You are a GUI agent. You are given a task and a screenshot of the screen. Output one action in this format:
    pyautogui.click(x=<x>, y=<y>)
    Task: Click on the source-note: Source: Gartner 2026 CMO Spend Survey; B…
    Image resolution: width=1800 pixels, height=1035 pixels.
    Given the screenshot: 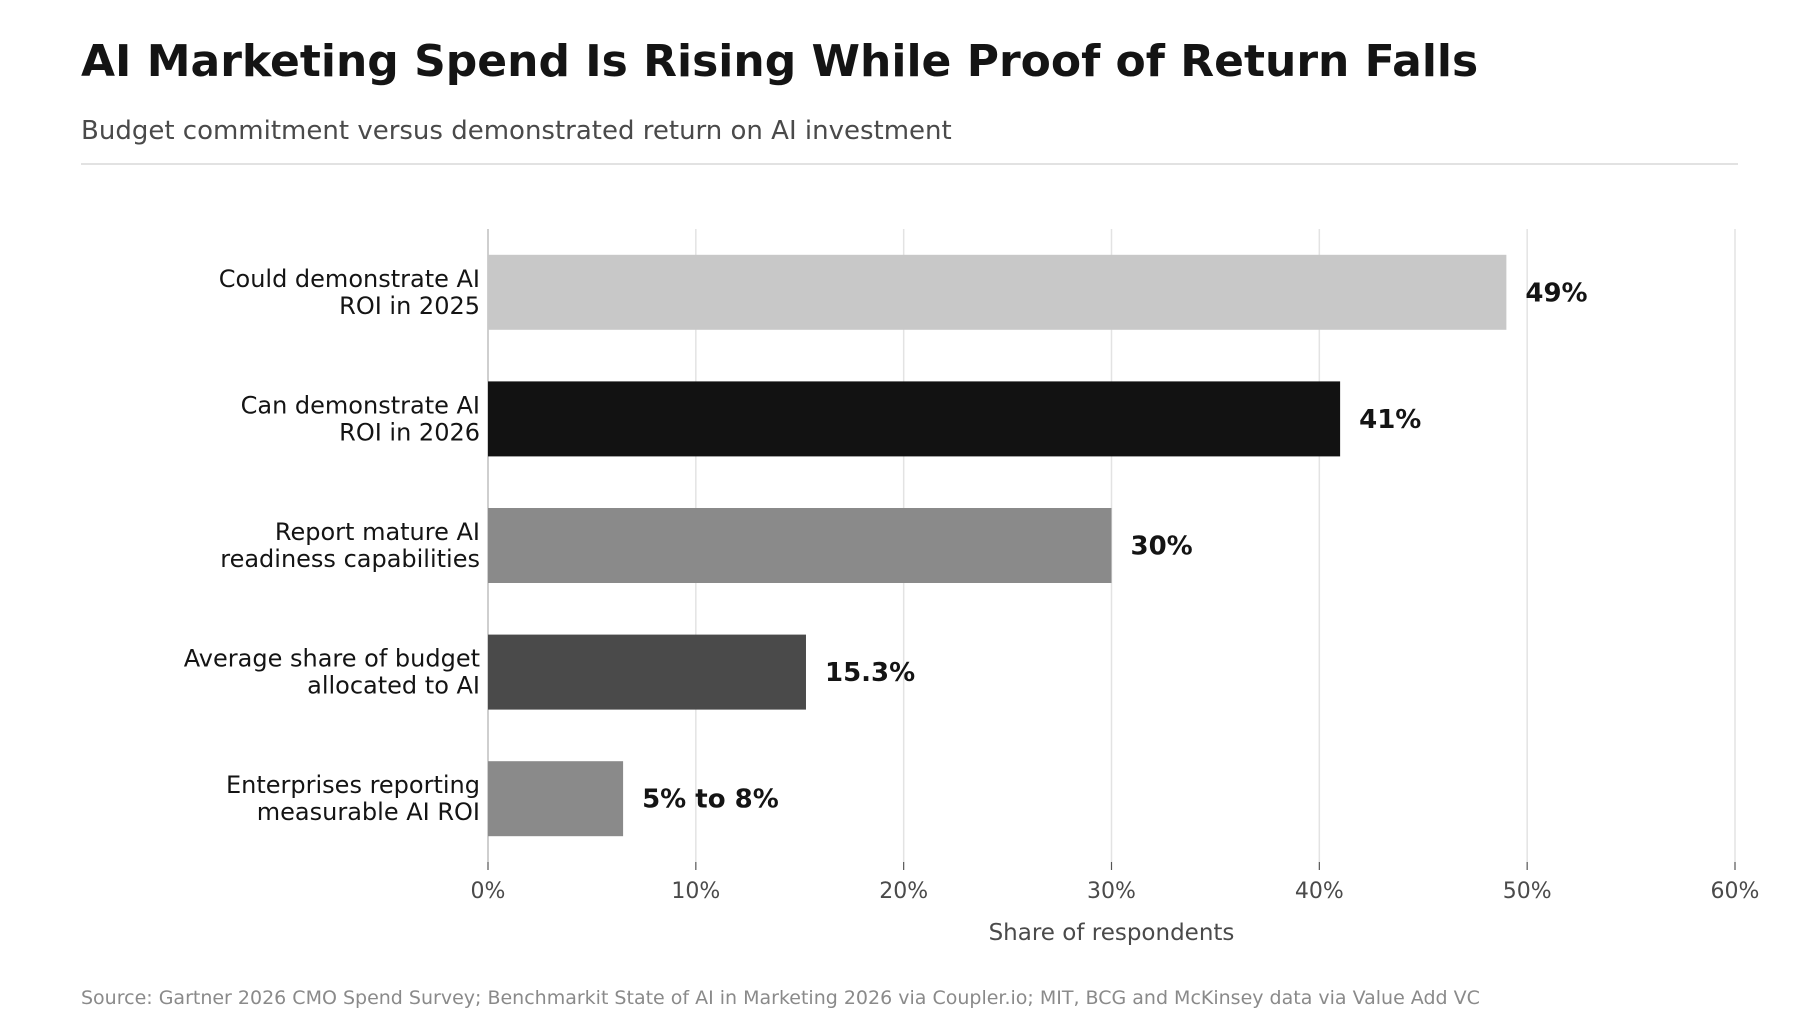 What is the action you would take?
    pyautogui.click(x=780, y=998)
    